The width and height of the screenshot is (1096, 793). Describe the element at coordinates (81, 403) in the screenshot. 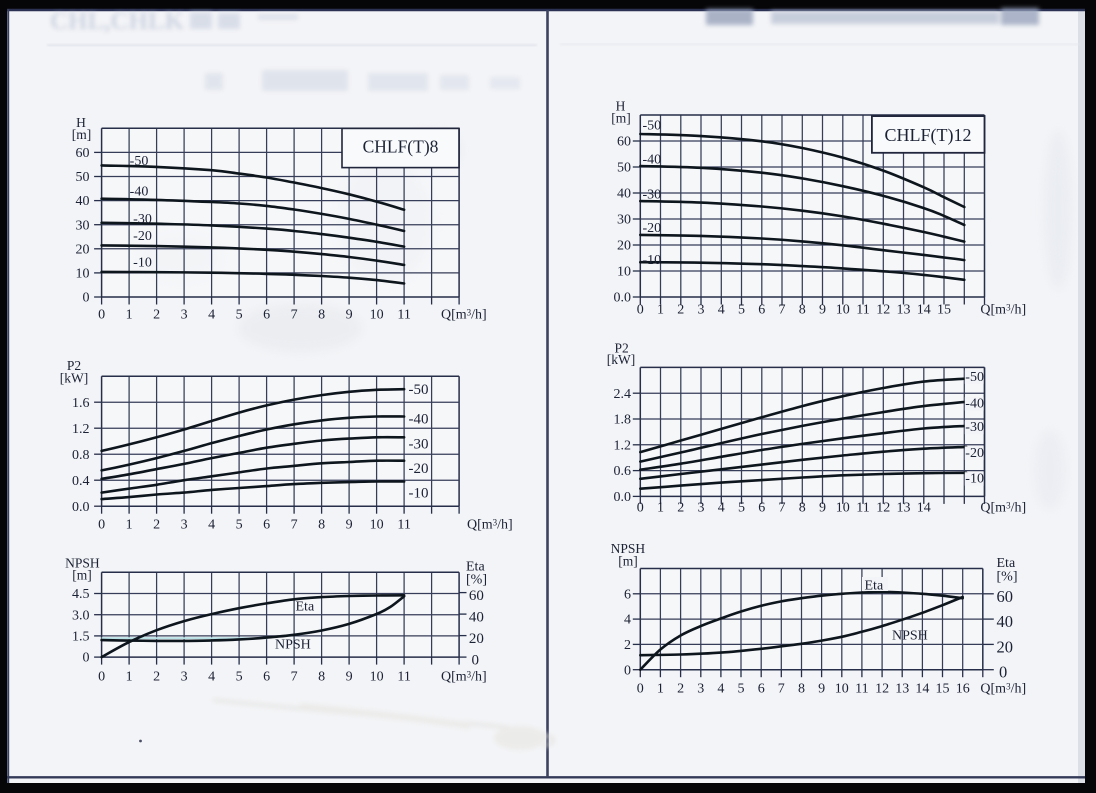

I see `svg-text: 1.6` at that location.